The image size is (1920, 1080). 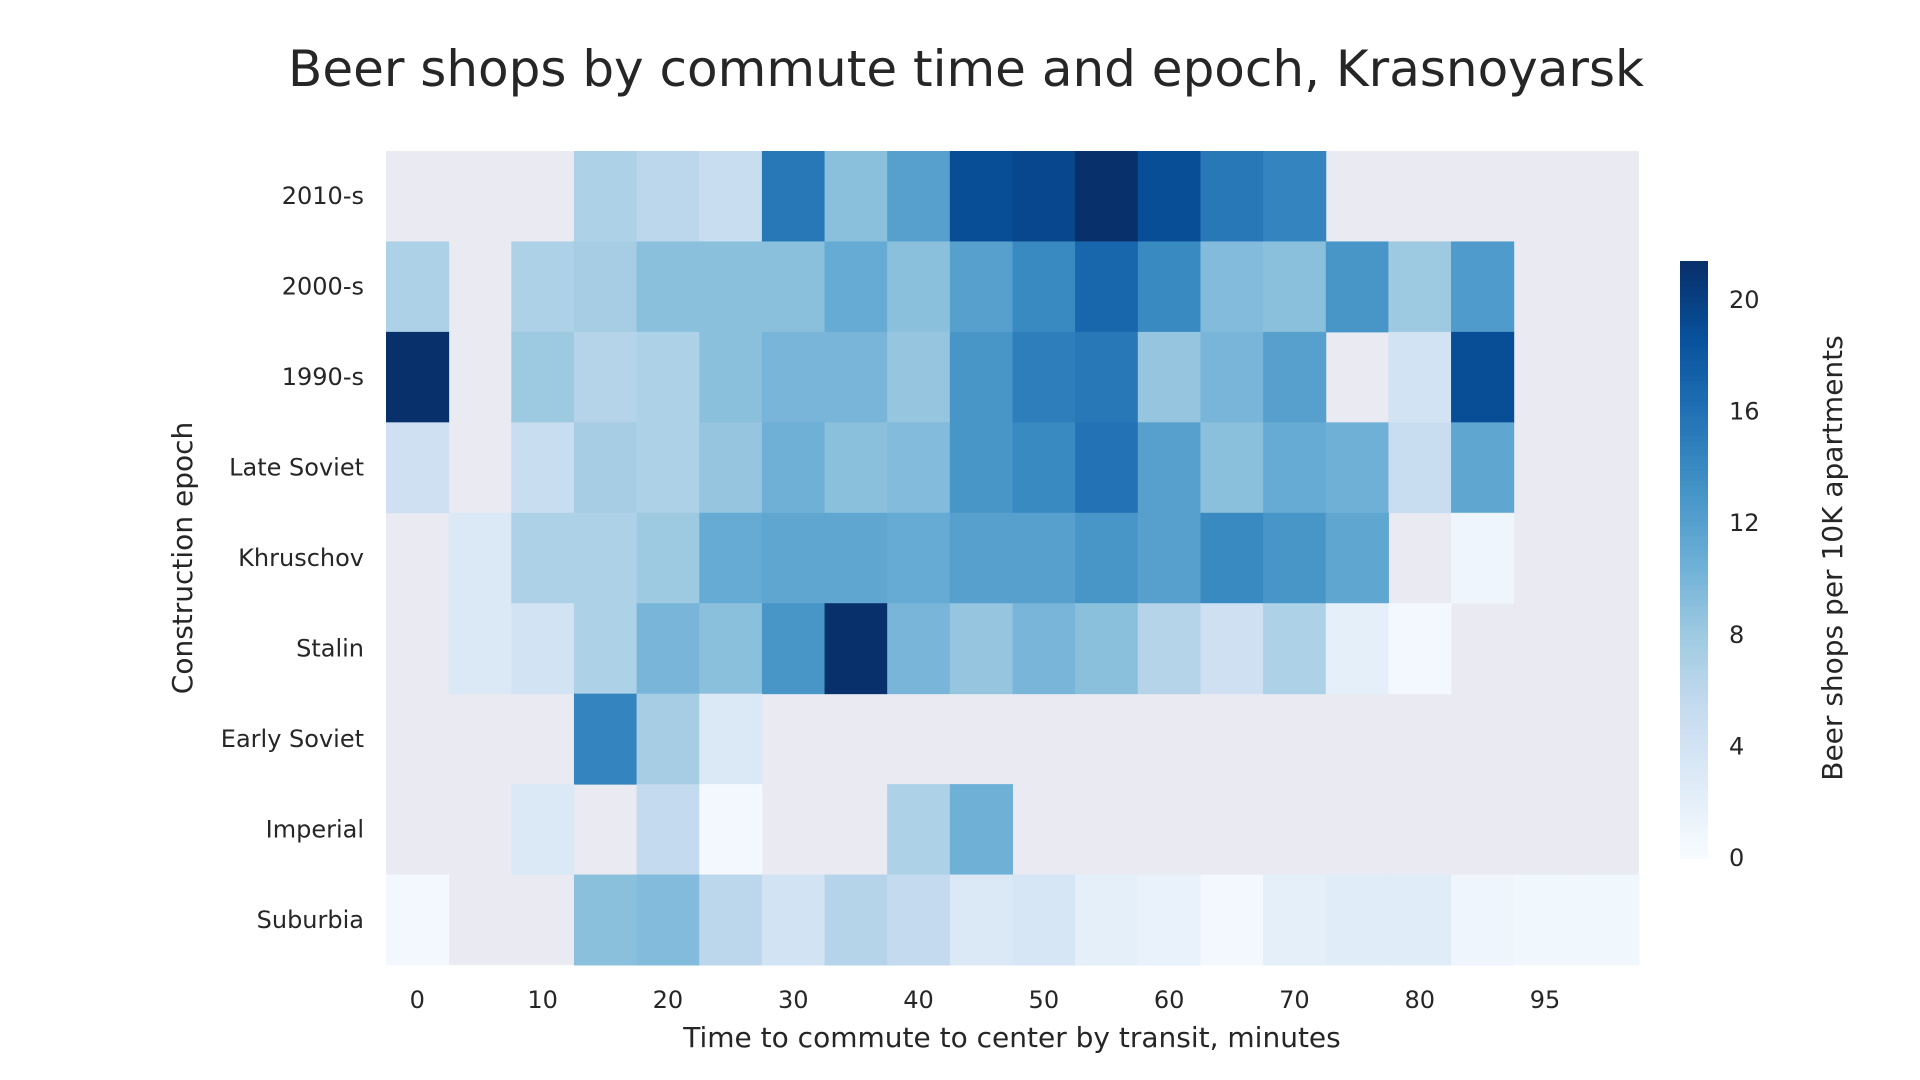 I want to click on y-tick-label: 2000-s, so click(x=323, y=287).